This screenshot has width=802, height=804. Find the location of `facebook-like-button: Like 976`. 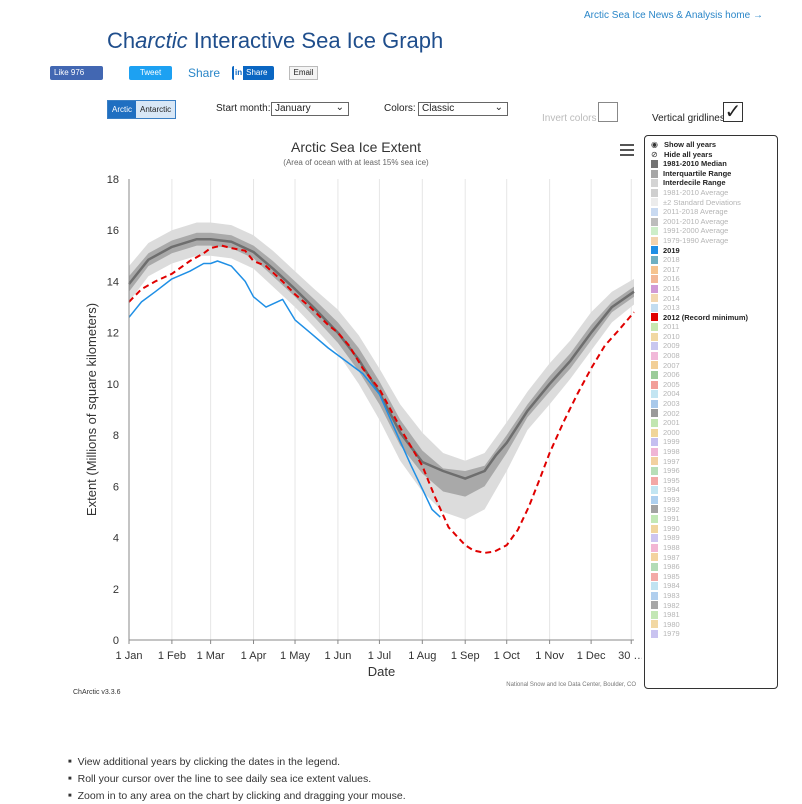

facebook-like-button: Like 976 is located at coordinates (76, 73).